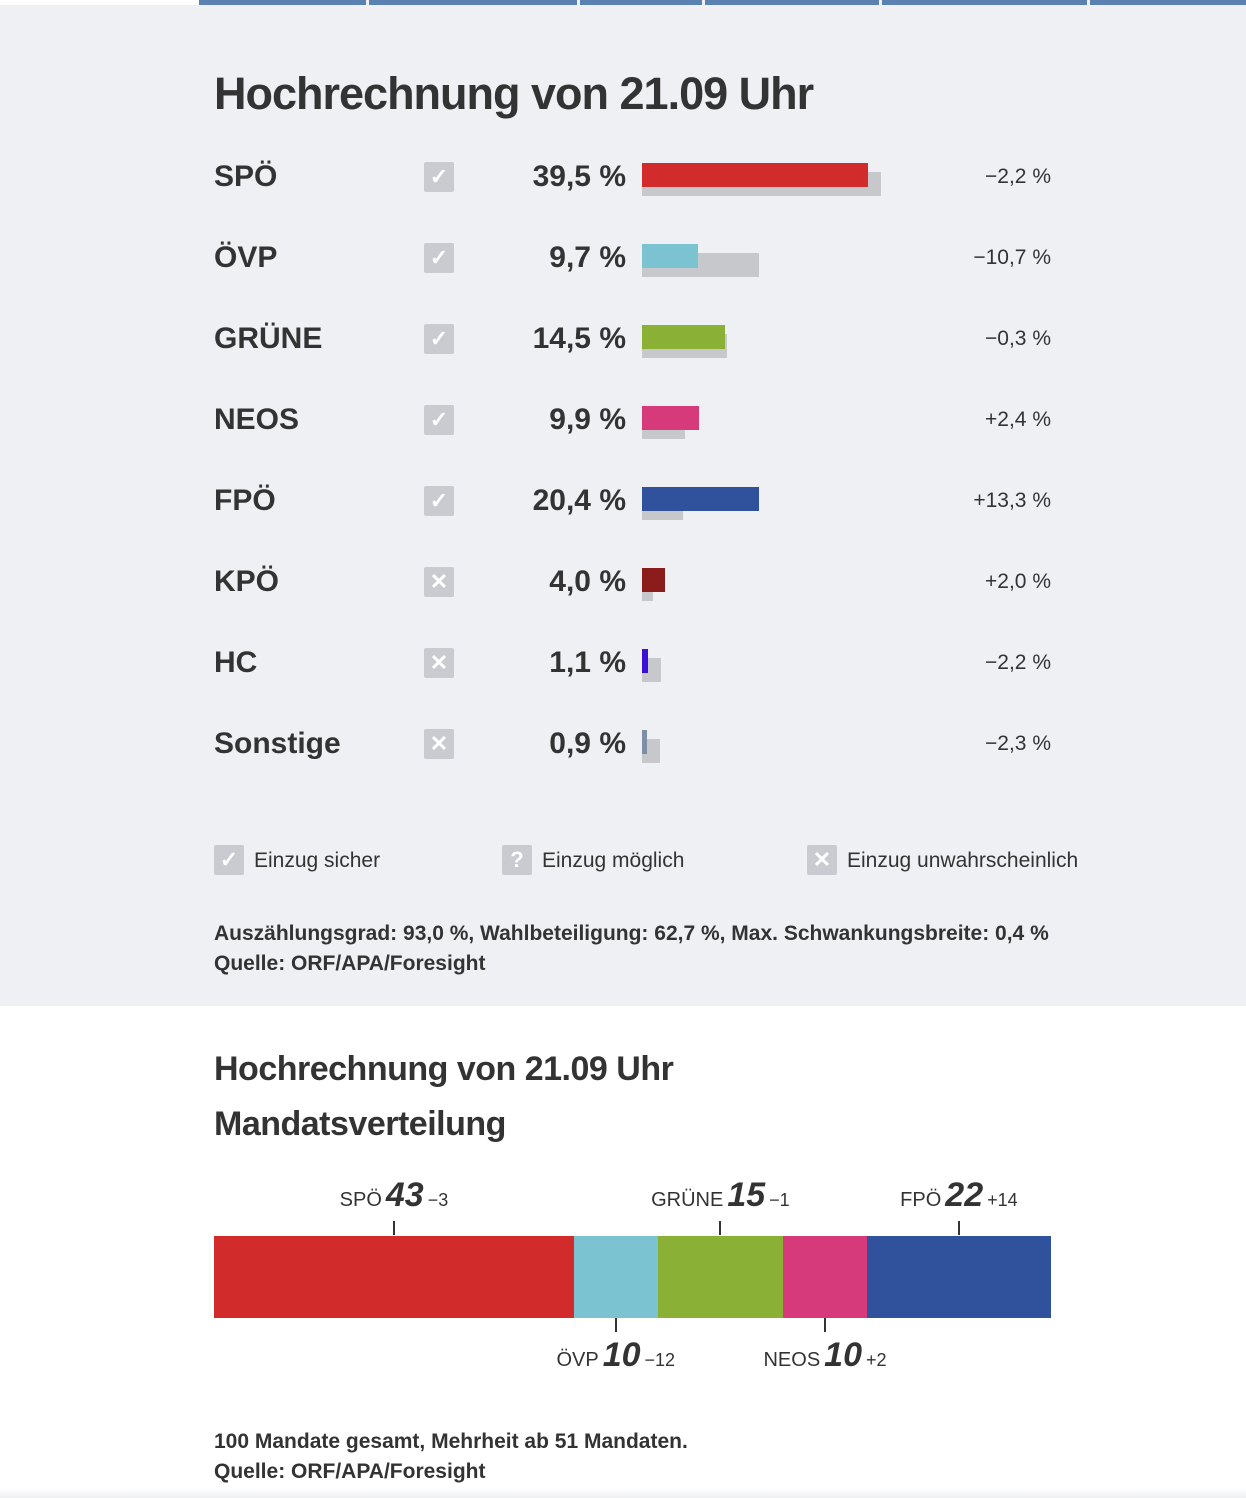  Describe the element at coordinates (317, 860) in the screenshot. I see `legend-label: Einzug sicher` at that location.